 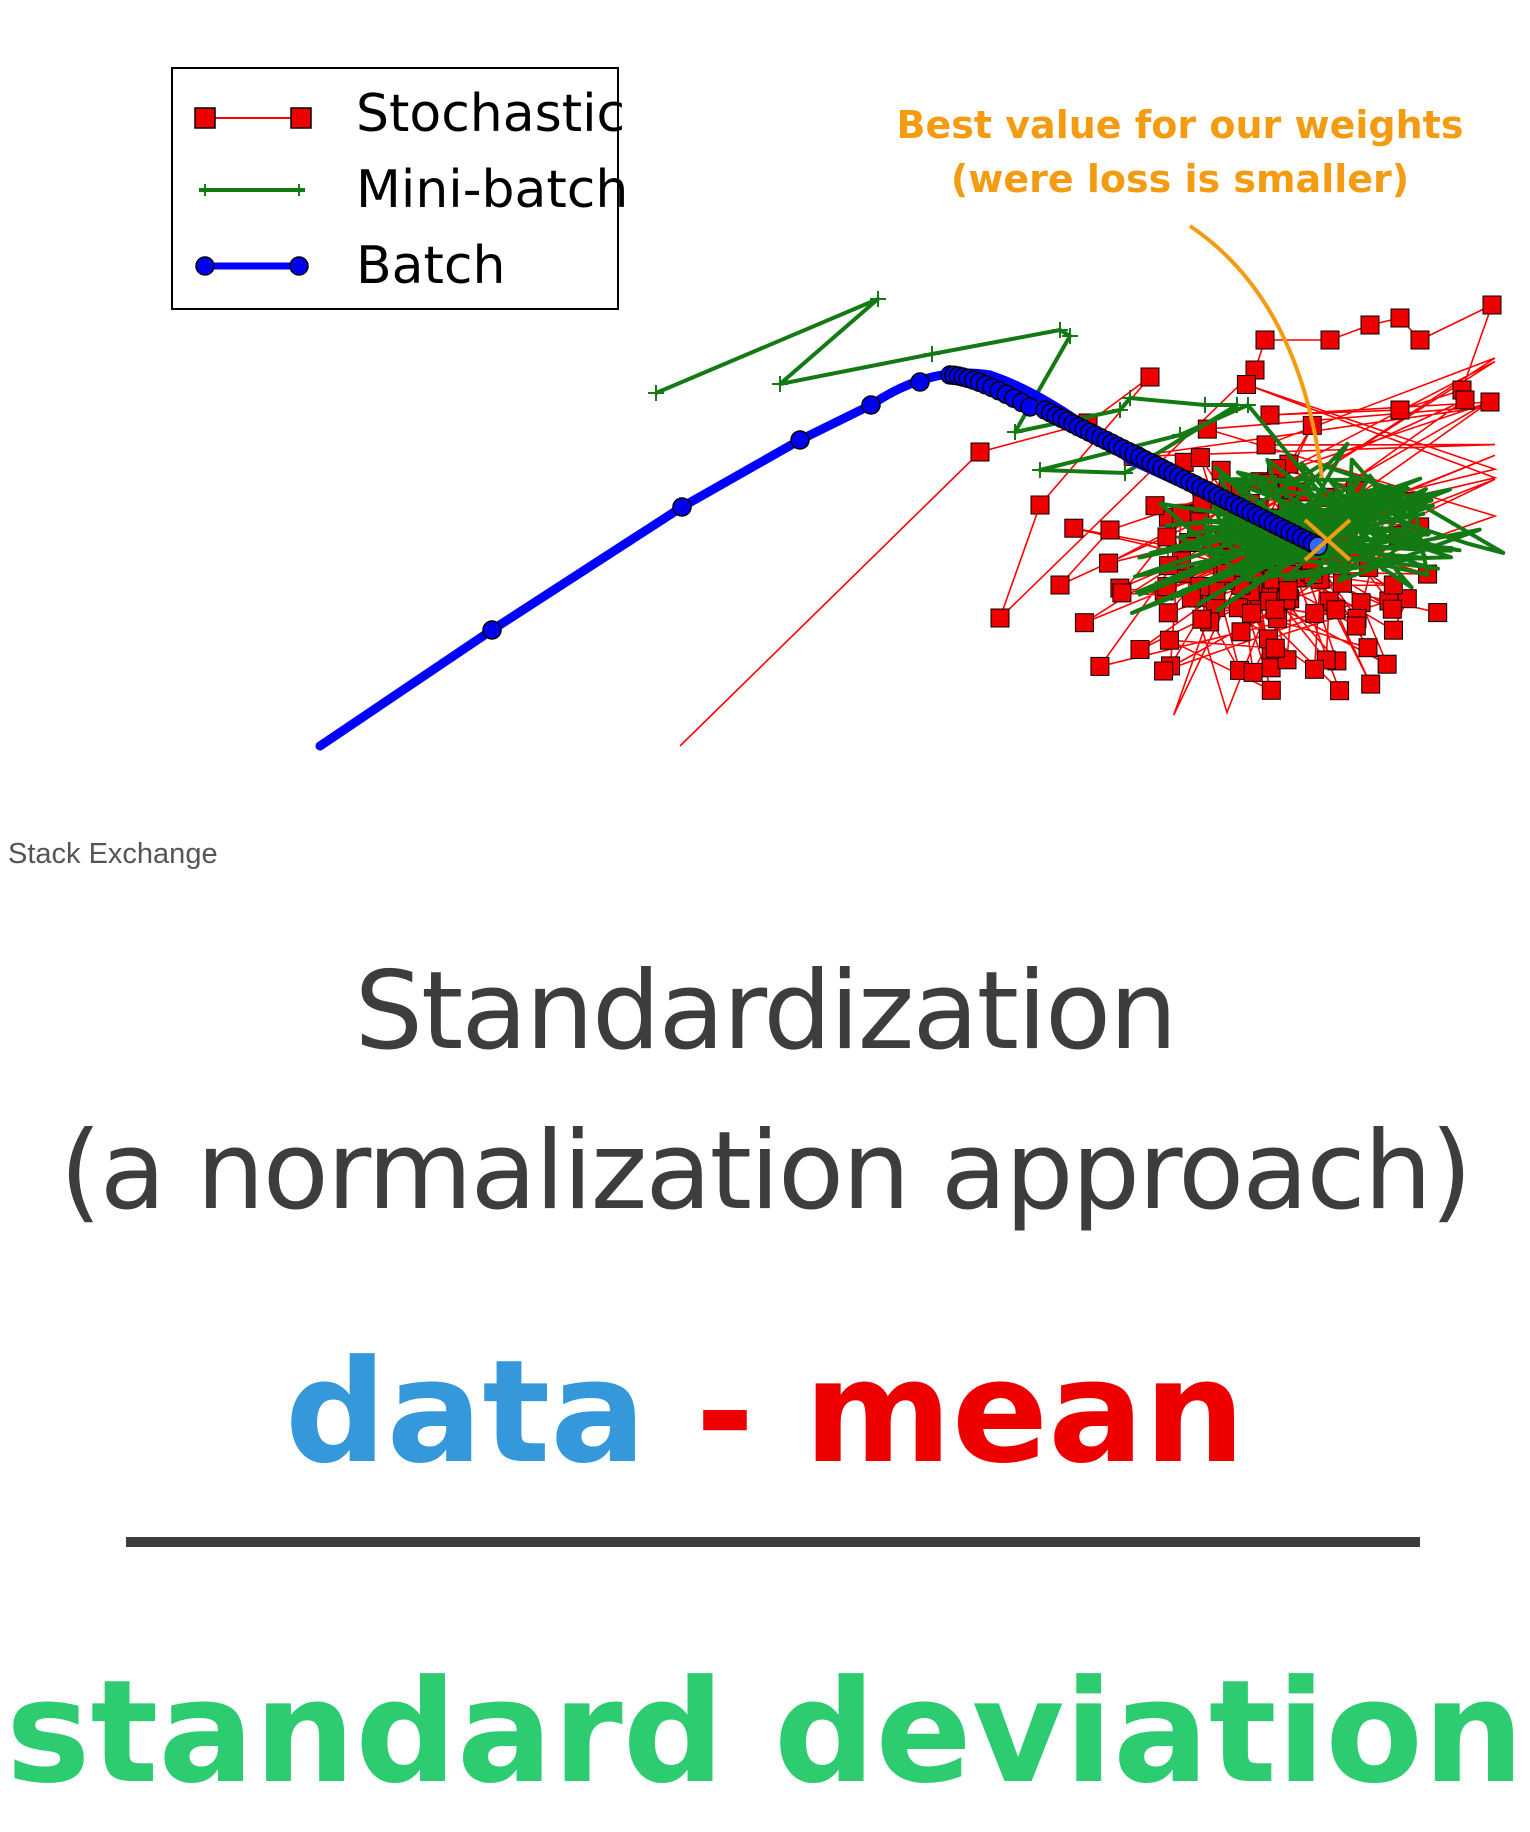 What do you see at coordinates (725, 1412) in the screenshot?
I see `numerator-minus-operator: -` at bounding box center [725, 1412].